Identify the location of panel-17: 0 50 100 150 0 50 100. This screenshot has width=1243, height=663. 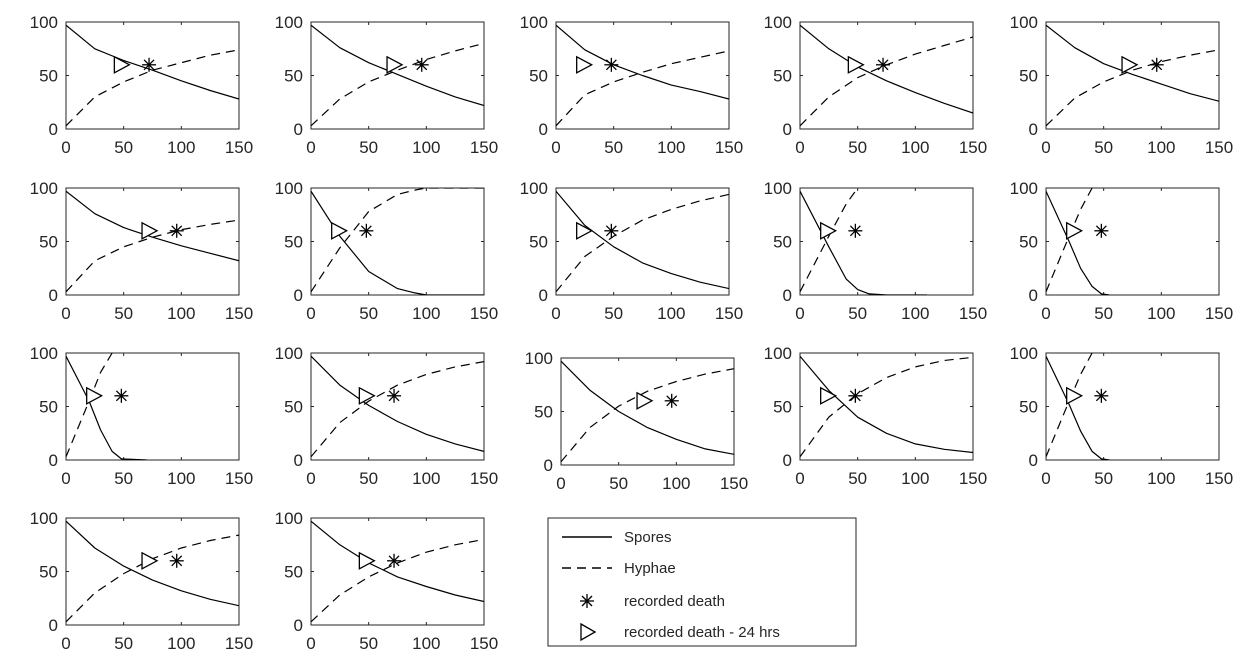
(387, 581).